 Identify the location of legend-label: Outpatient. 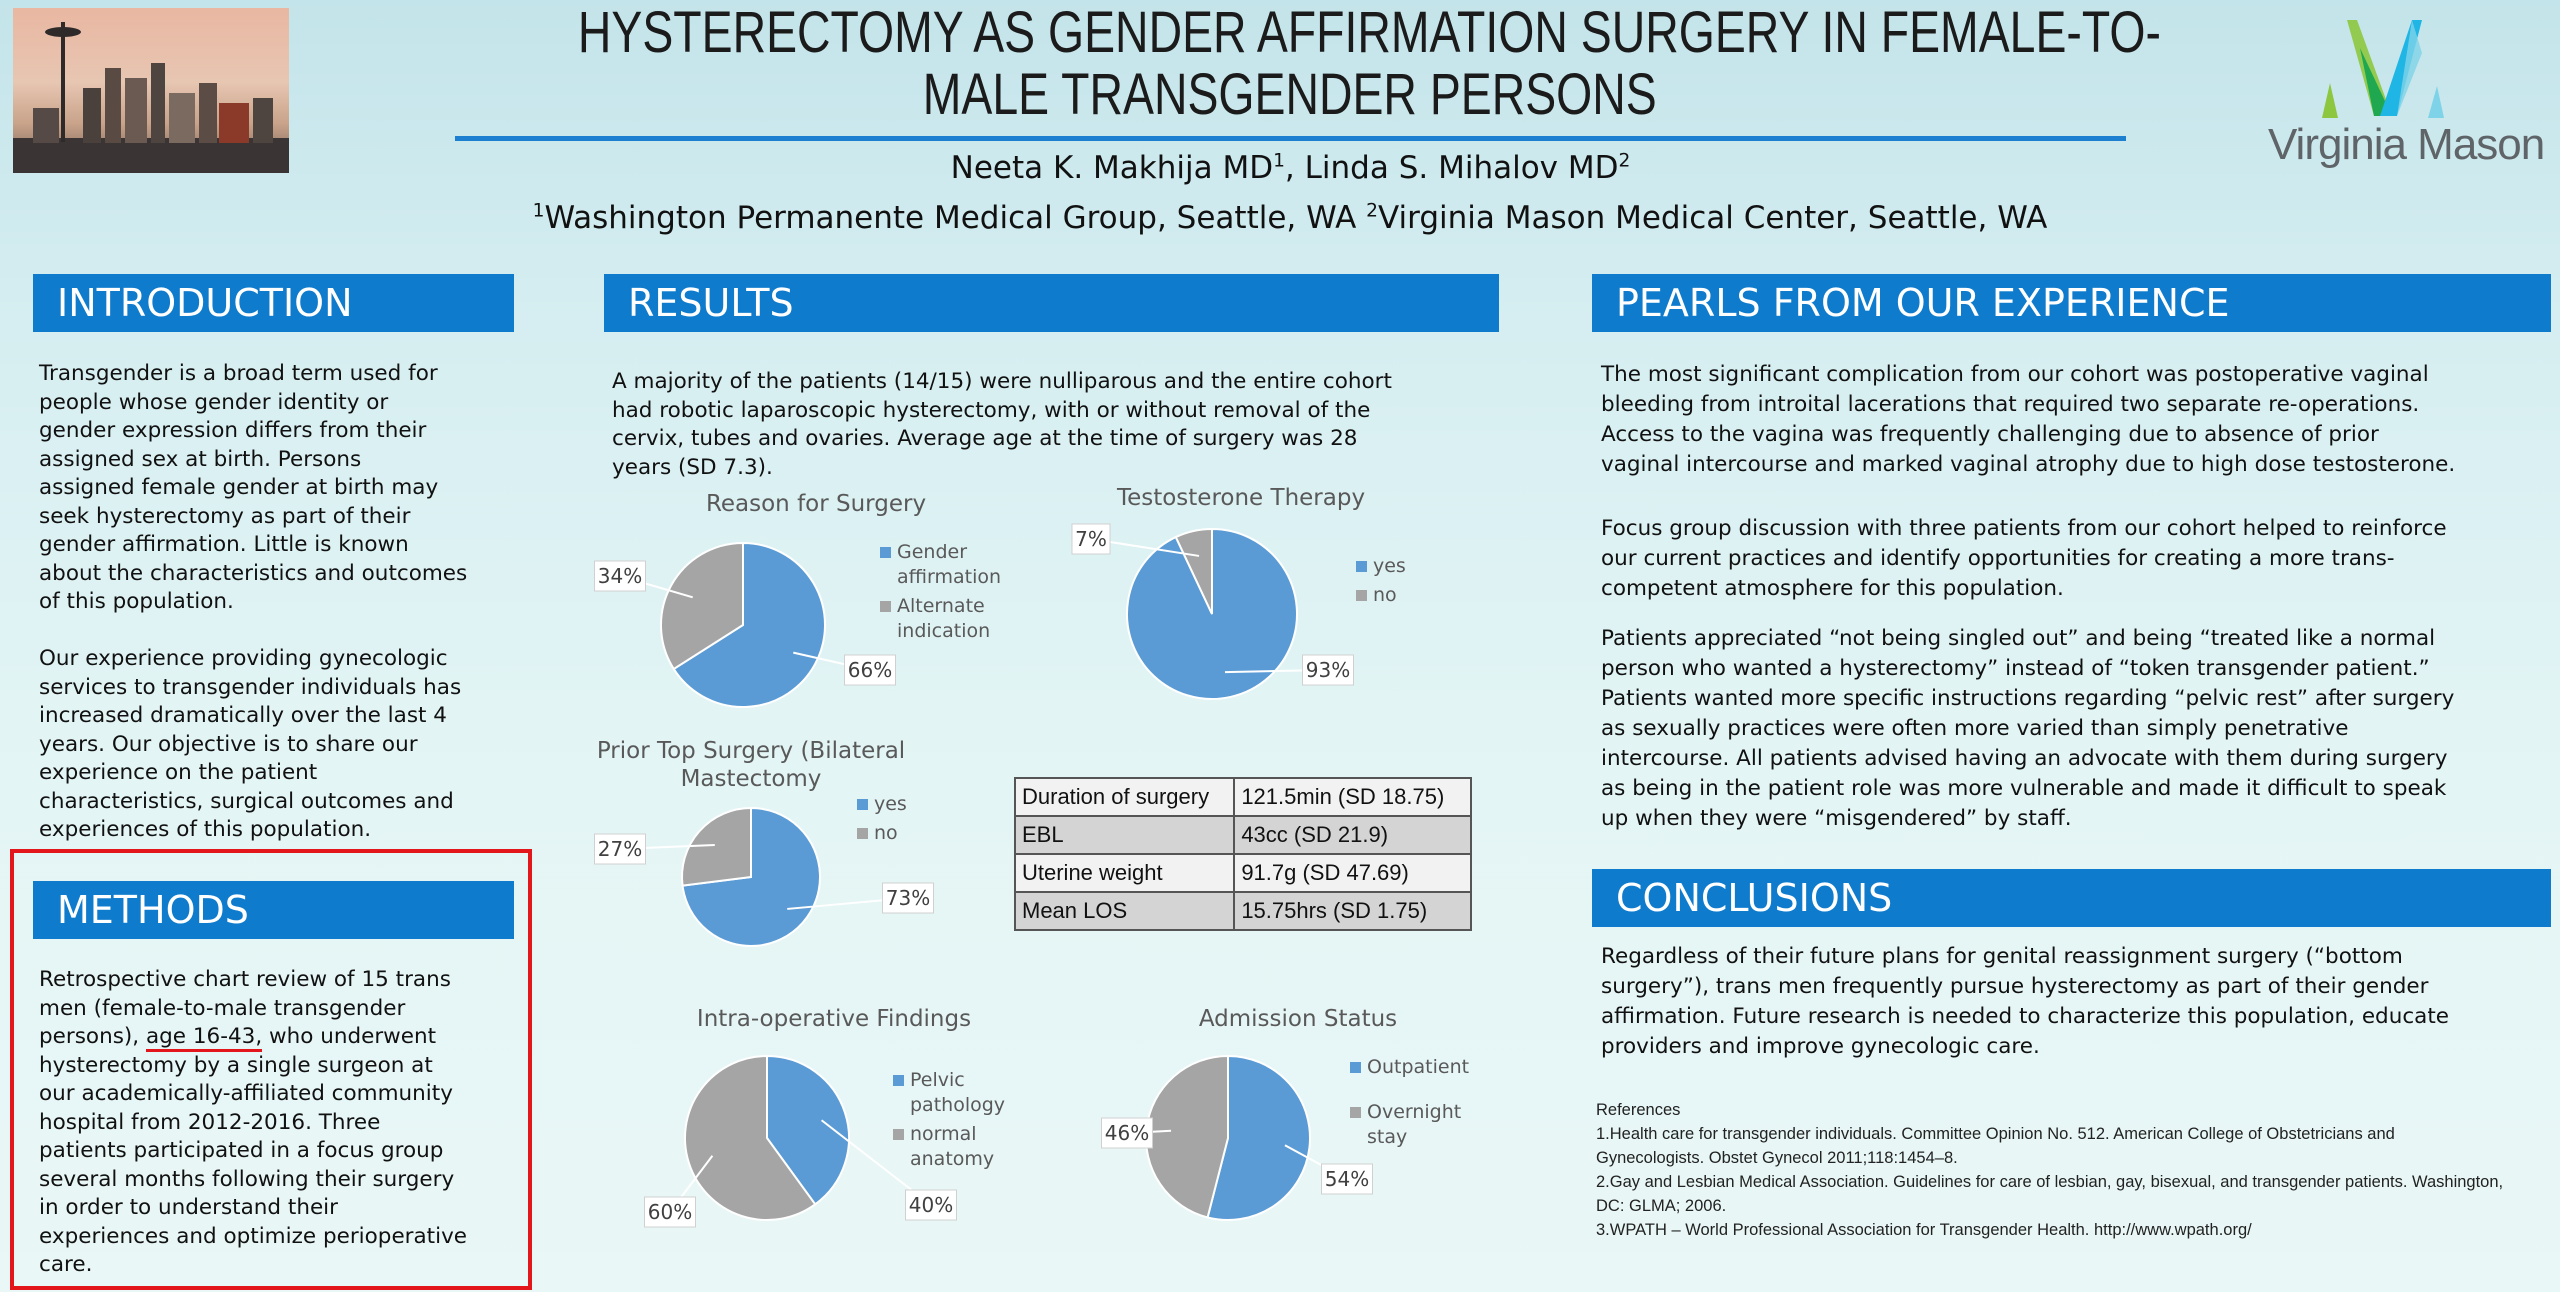
(1418, 1067).